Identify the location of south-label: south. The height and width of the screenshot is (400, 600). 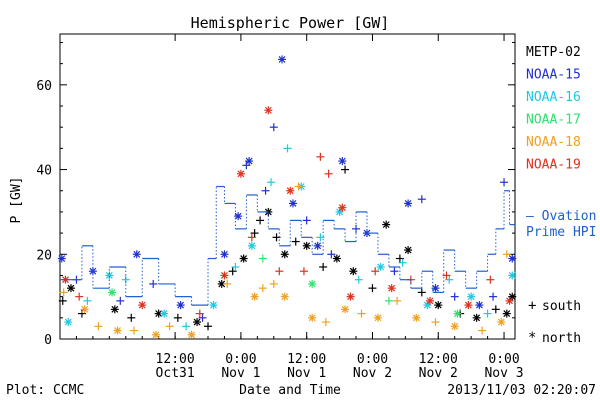
(561, 306).